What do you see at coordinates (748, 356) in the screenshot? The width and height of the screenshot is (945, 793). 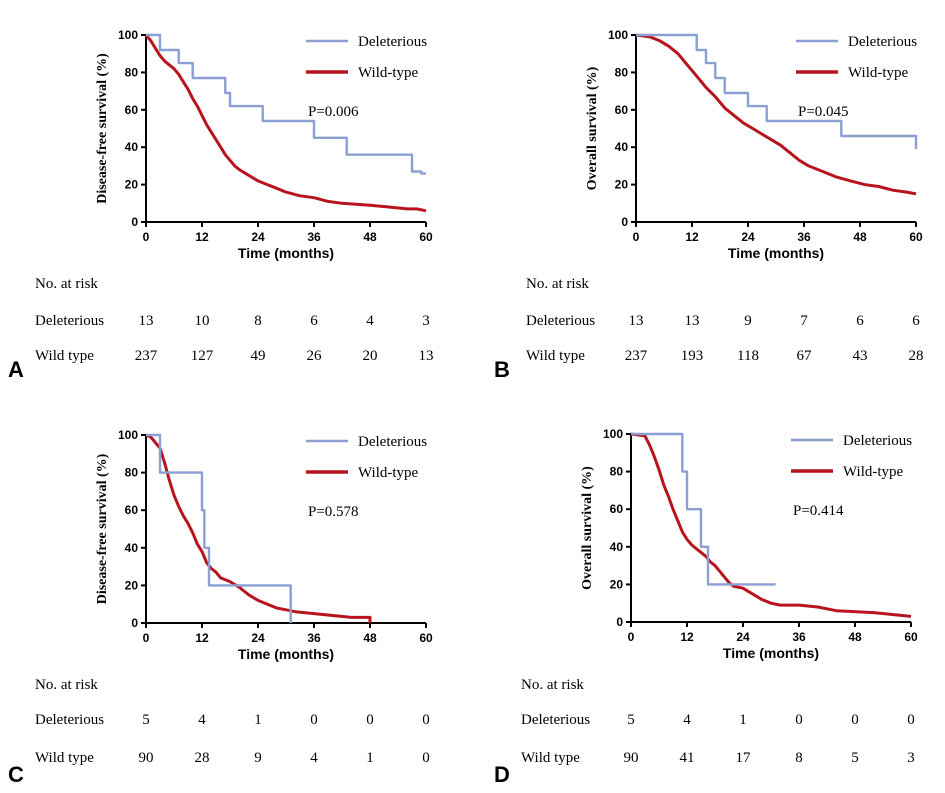 I see `risk-value: 118` at bounding box center [748, 356].